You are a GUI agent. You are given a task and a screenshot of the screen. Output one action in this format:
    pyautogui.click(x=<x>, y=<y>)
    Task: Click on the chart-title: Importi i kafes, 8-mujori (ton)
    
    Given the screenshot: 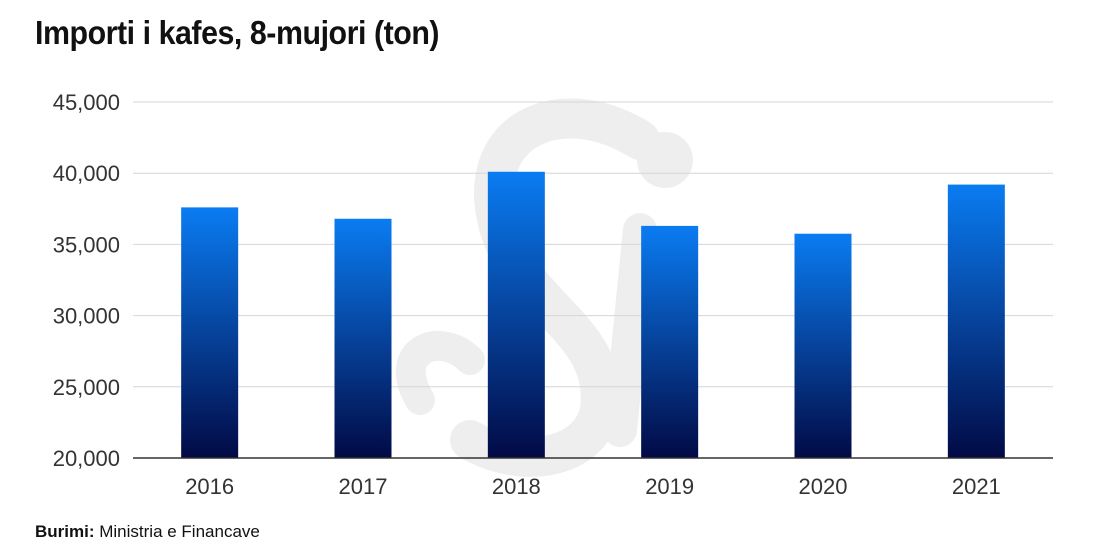 What is the action you would take?
    pyautogui.click(x=237, y=32)
    